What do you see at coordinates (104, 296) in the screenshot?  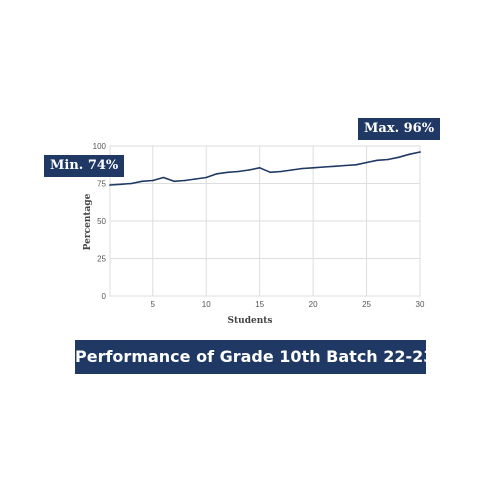 I see `y-tick-label: 0` at bounding box center [104, 296].